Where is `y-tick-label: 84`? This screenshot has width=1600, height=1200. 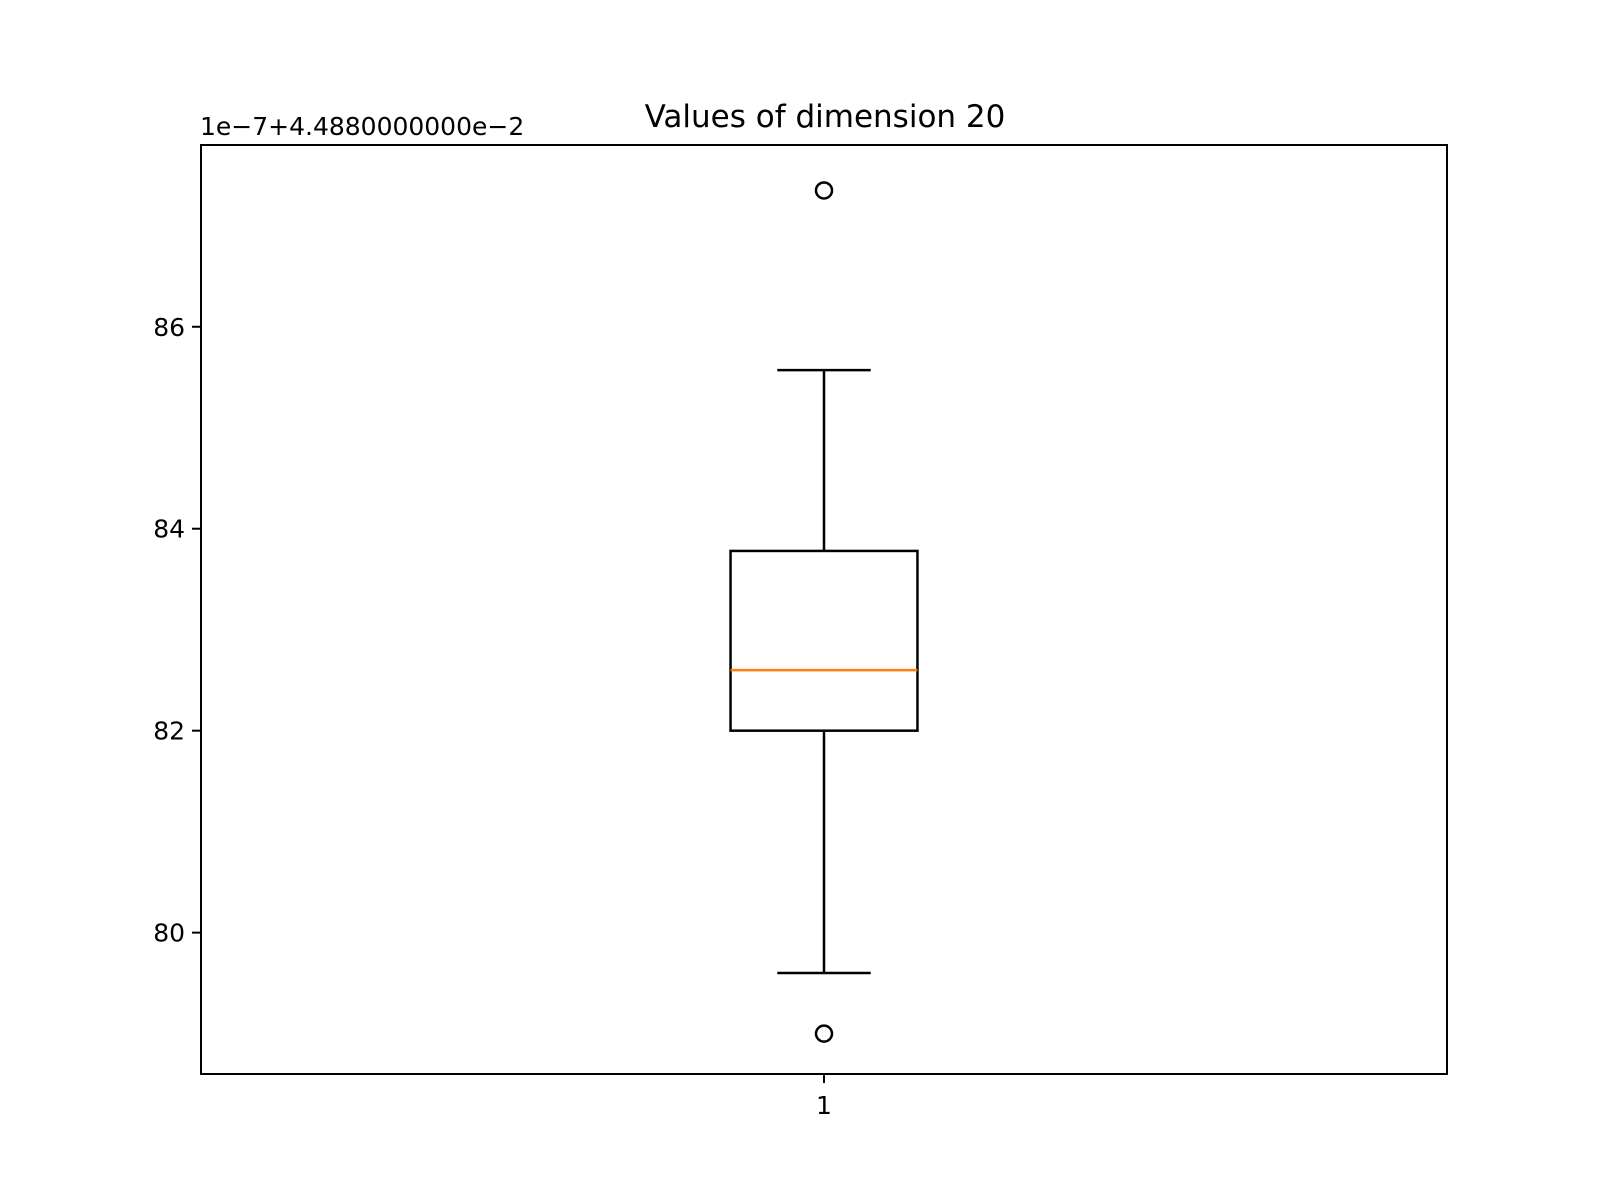 y-tick-label: 84 is located at coordinates (169, 529).